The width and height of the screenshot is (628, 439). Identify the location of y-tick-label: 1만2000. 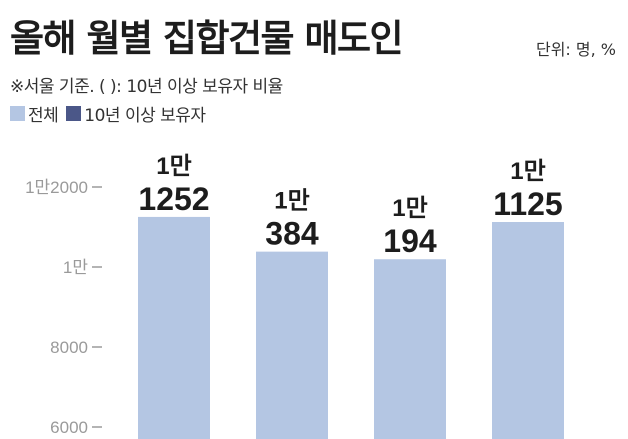
(56, 187).